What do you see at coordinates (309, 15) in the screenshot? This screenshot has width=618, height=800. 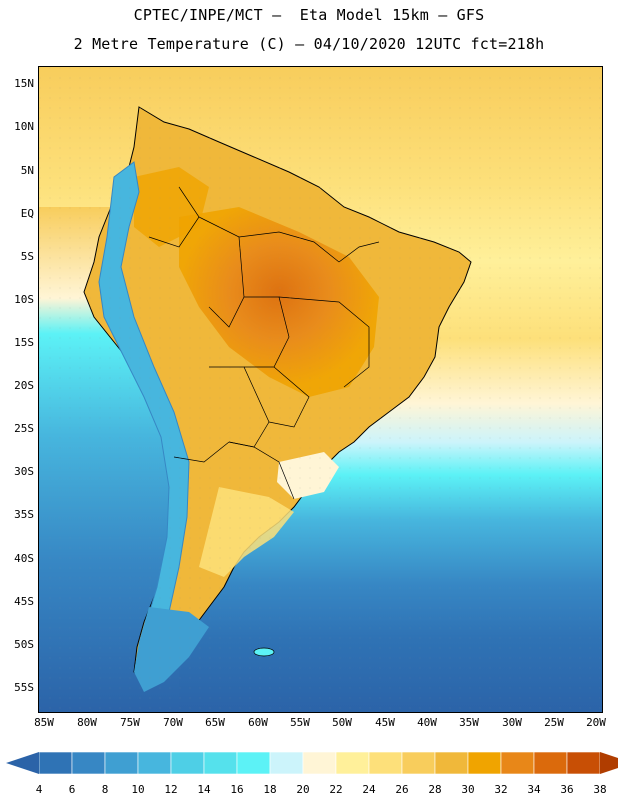 I see `map-title-line-1: CPTEC/INPE/MCT – Eta Model 15km – GFS` at bounding box center [309, 15].